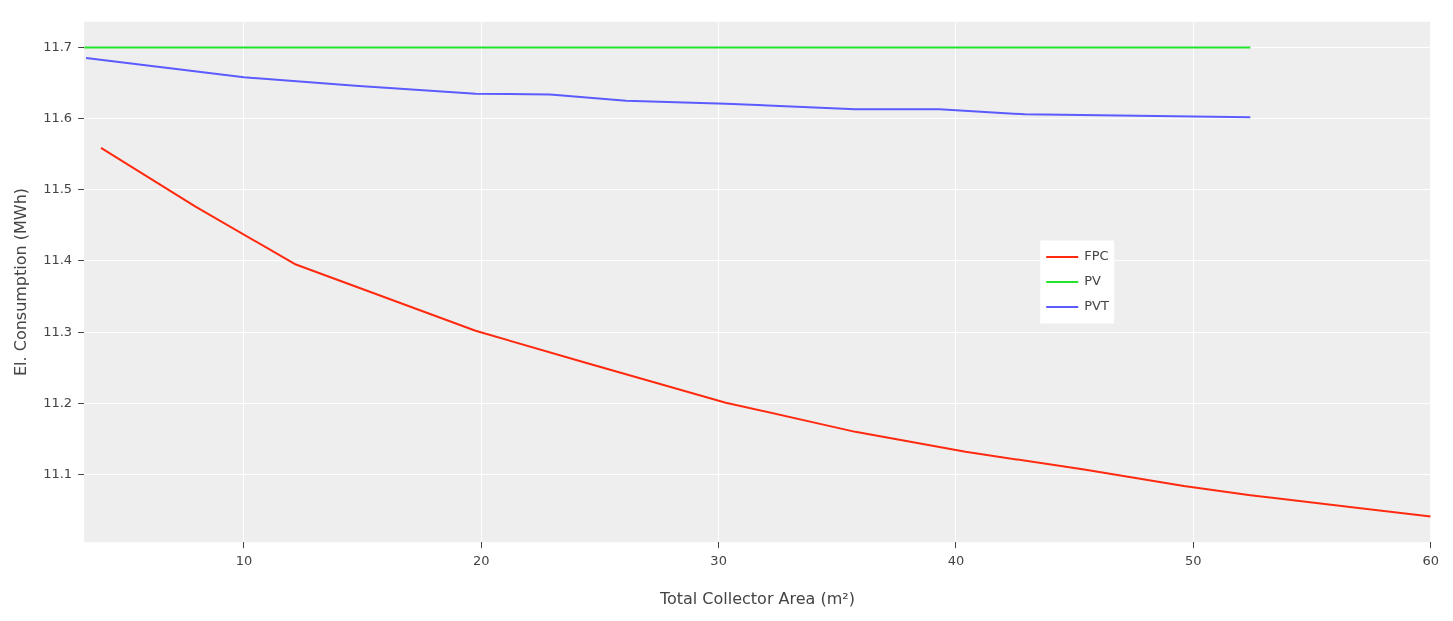 This screenshot has height=621, width=1453. What do you see at coordinates (1093, 281) in the screenshot?
I see `legend-label: PV` at bounding box center [1093, 281].